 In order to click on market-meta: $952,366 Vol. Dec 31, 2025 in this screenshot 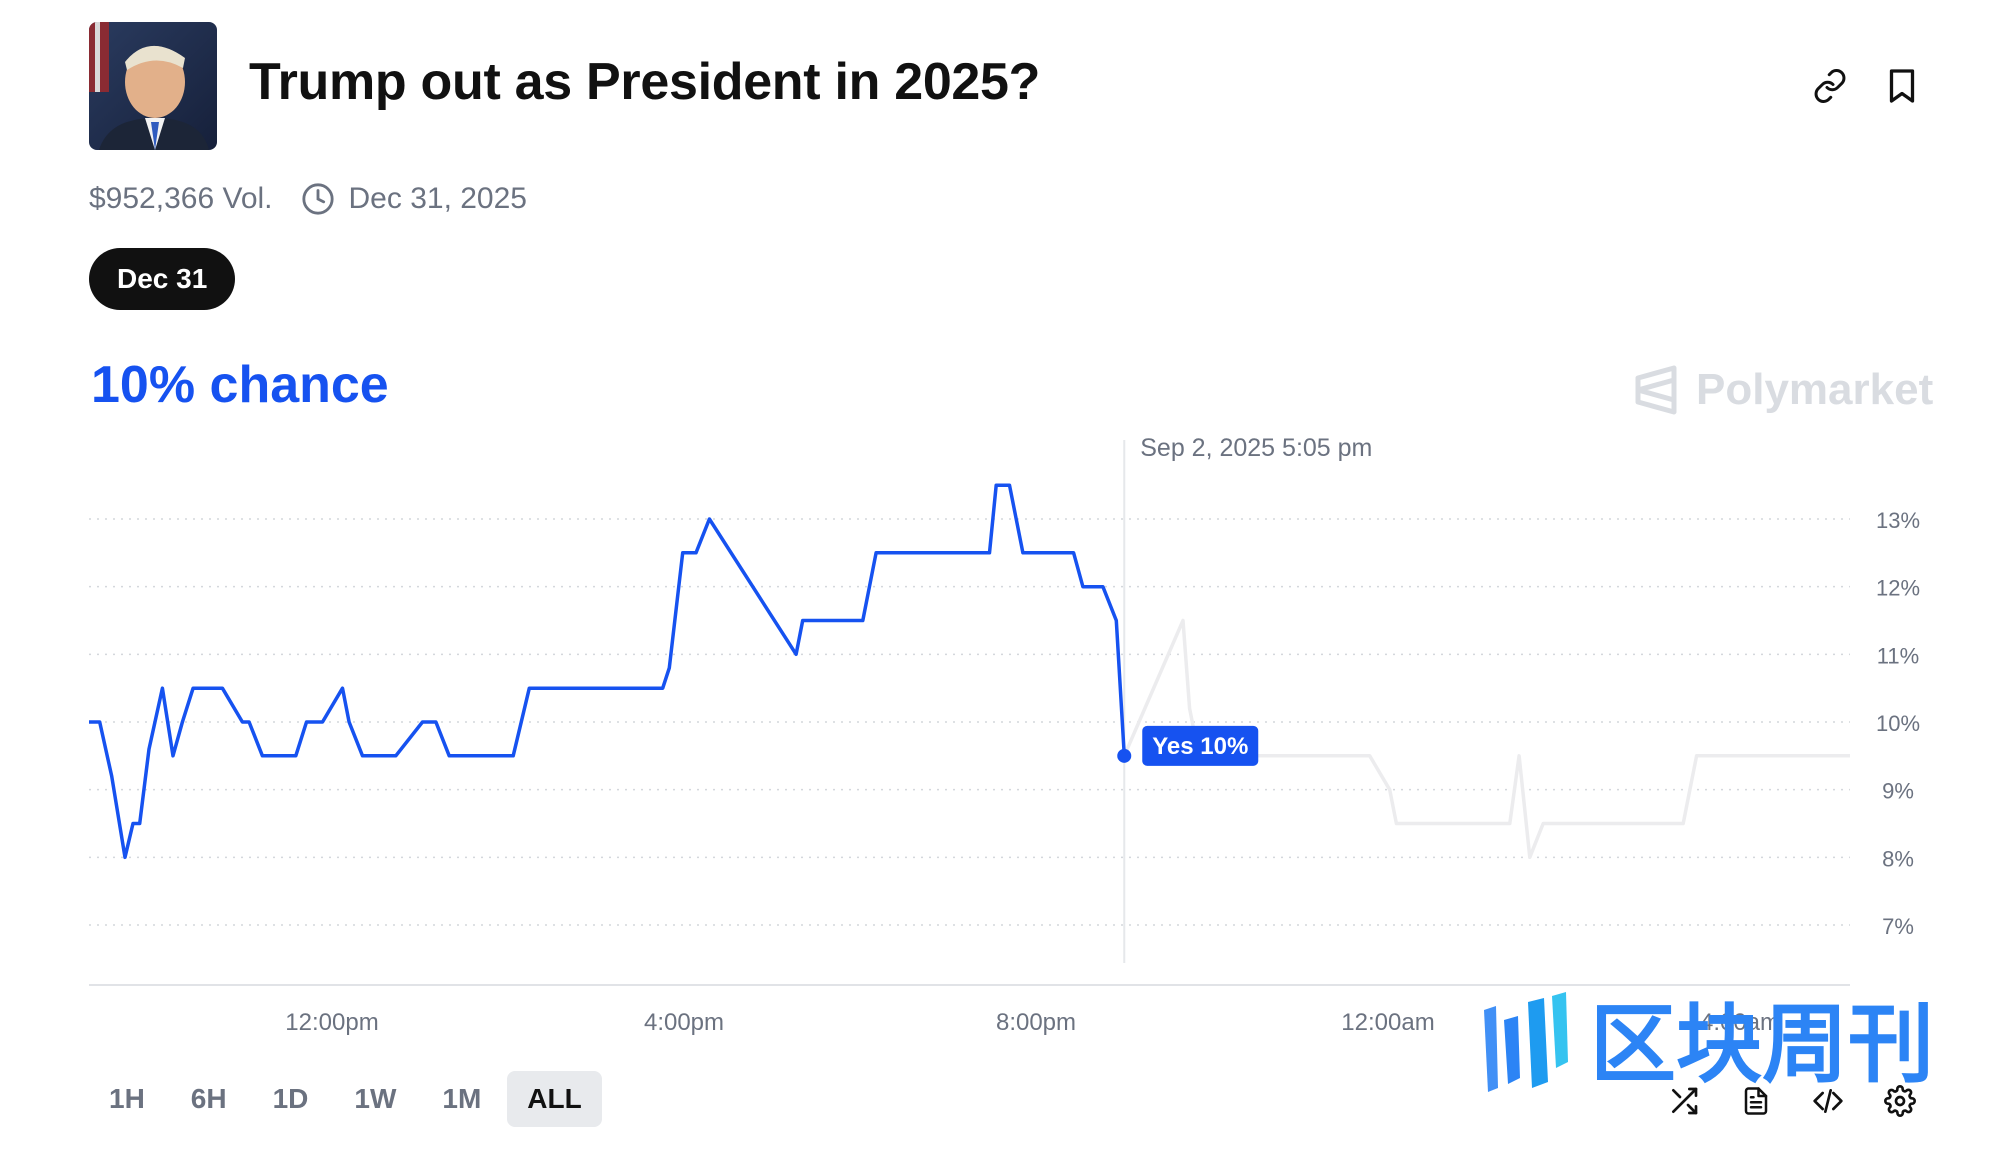, I will do `click(308, 199)`.